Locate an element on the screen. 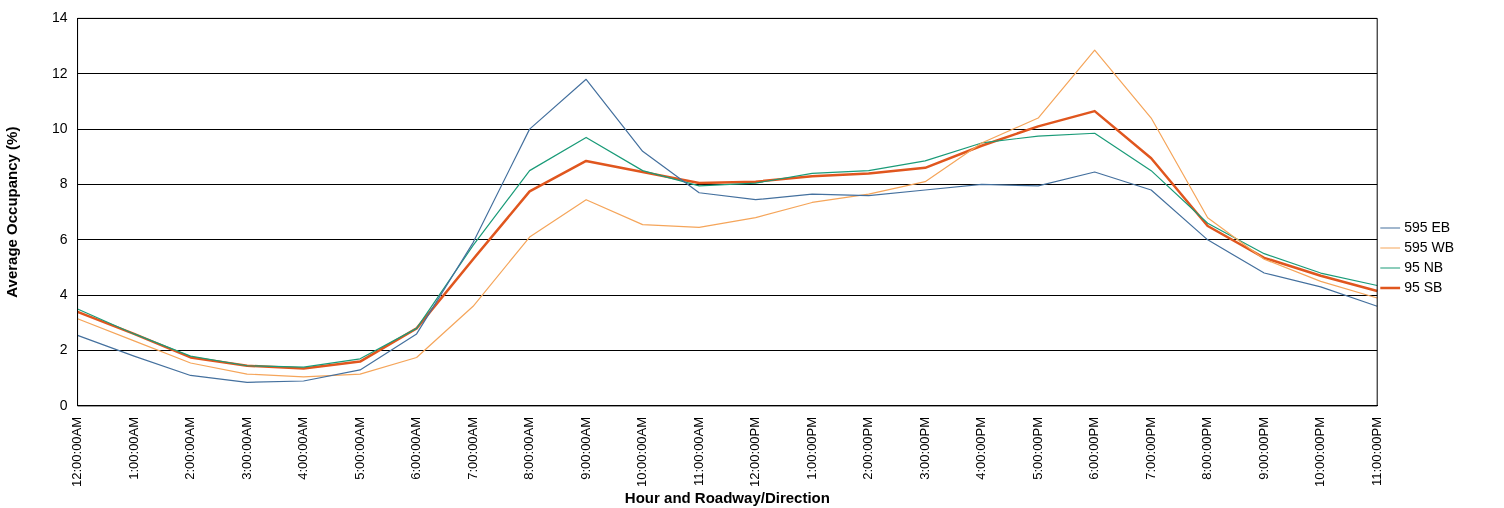 This screenshot has height=508, width=1504. x-tick-label: 10:00:00AM is located at coordinates (642, 452).